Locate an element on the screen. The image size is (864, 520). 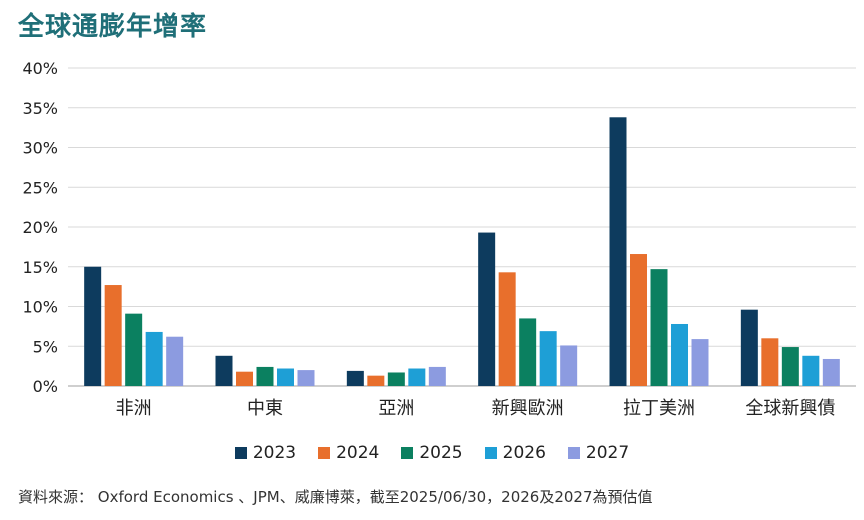
x-tick-label: 全球新興債 is located at coordinates (790, 408).